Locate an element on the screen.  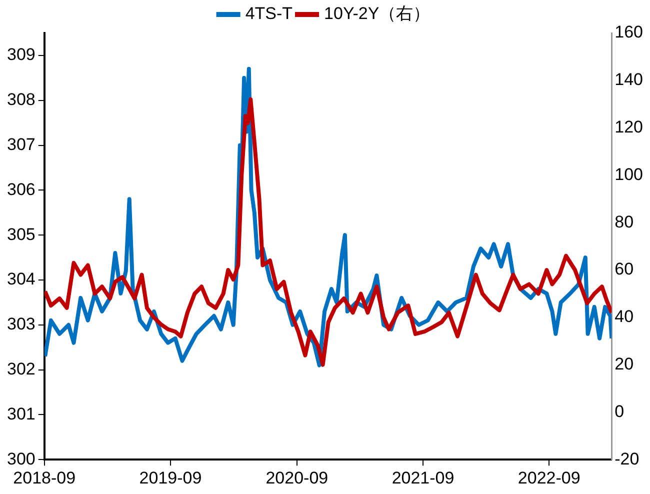
x-tick-label: 2019-09 is located at coordinates (170, 478).